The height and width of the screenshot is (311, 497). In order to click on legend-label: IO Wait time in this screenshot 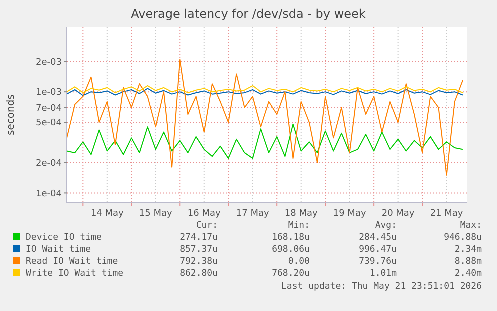, I will do `click(59, 250)`.